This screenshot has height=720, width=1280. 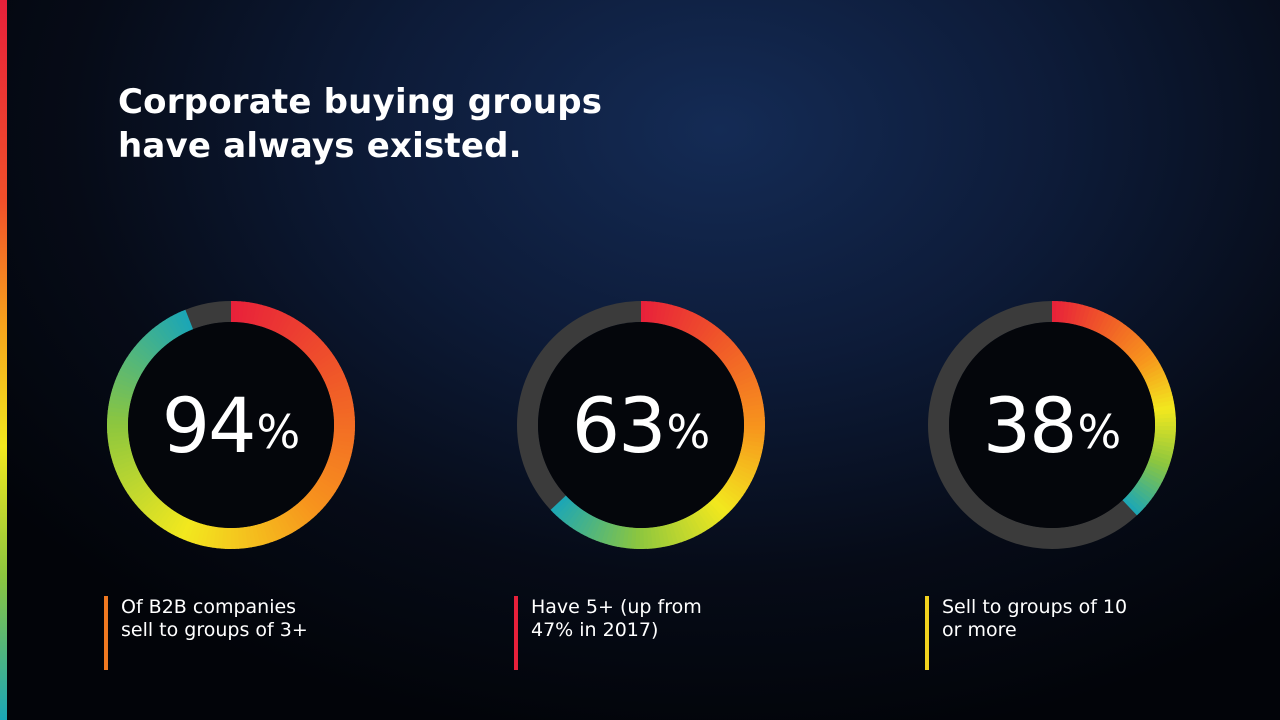 What do you see at coordinates (1026, 633) in the screenshot?
I see `caption-2: Sell to groups of 10 or more` at bounding box center [1026, 633].